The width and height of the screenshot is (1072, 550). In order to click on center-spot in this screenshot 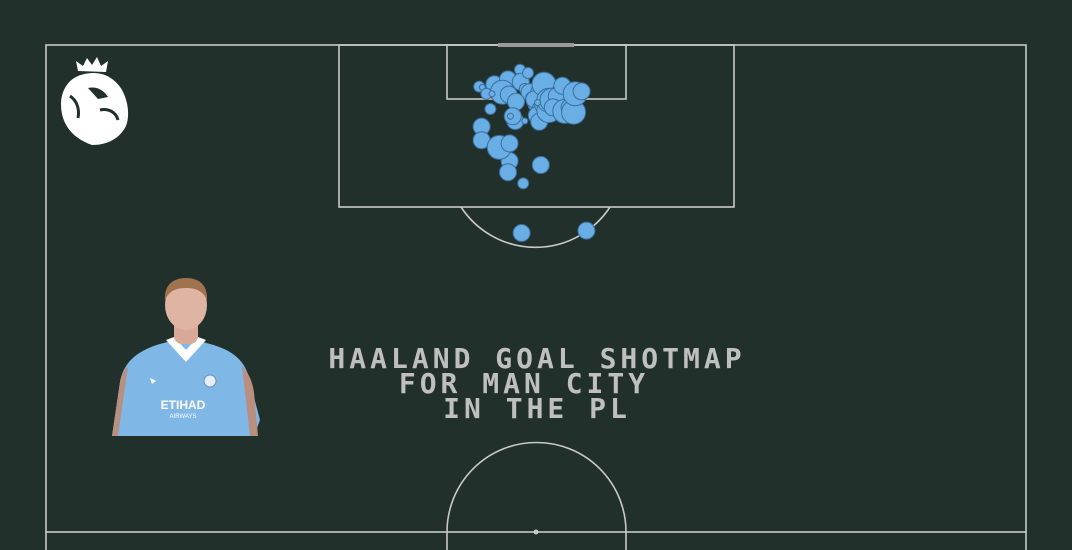, I will do `click(536, 532)`.